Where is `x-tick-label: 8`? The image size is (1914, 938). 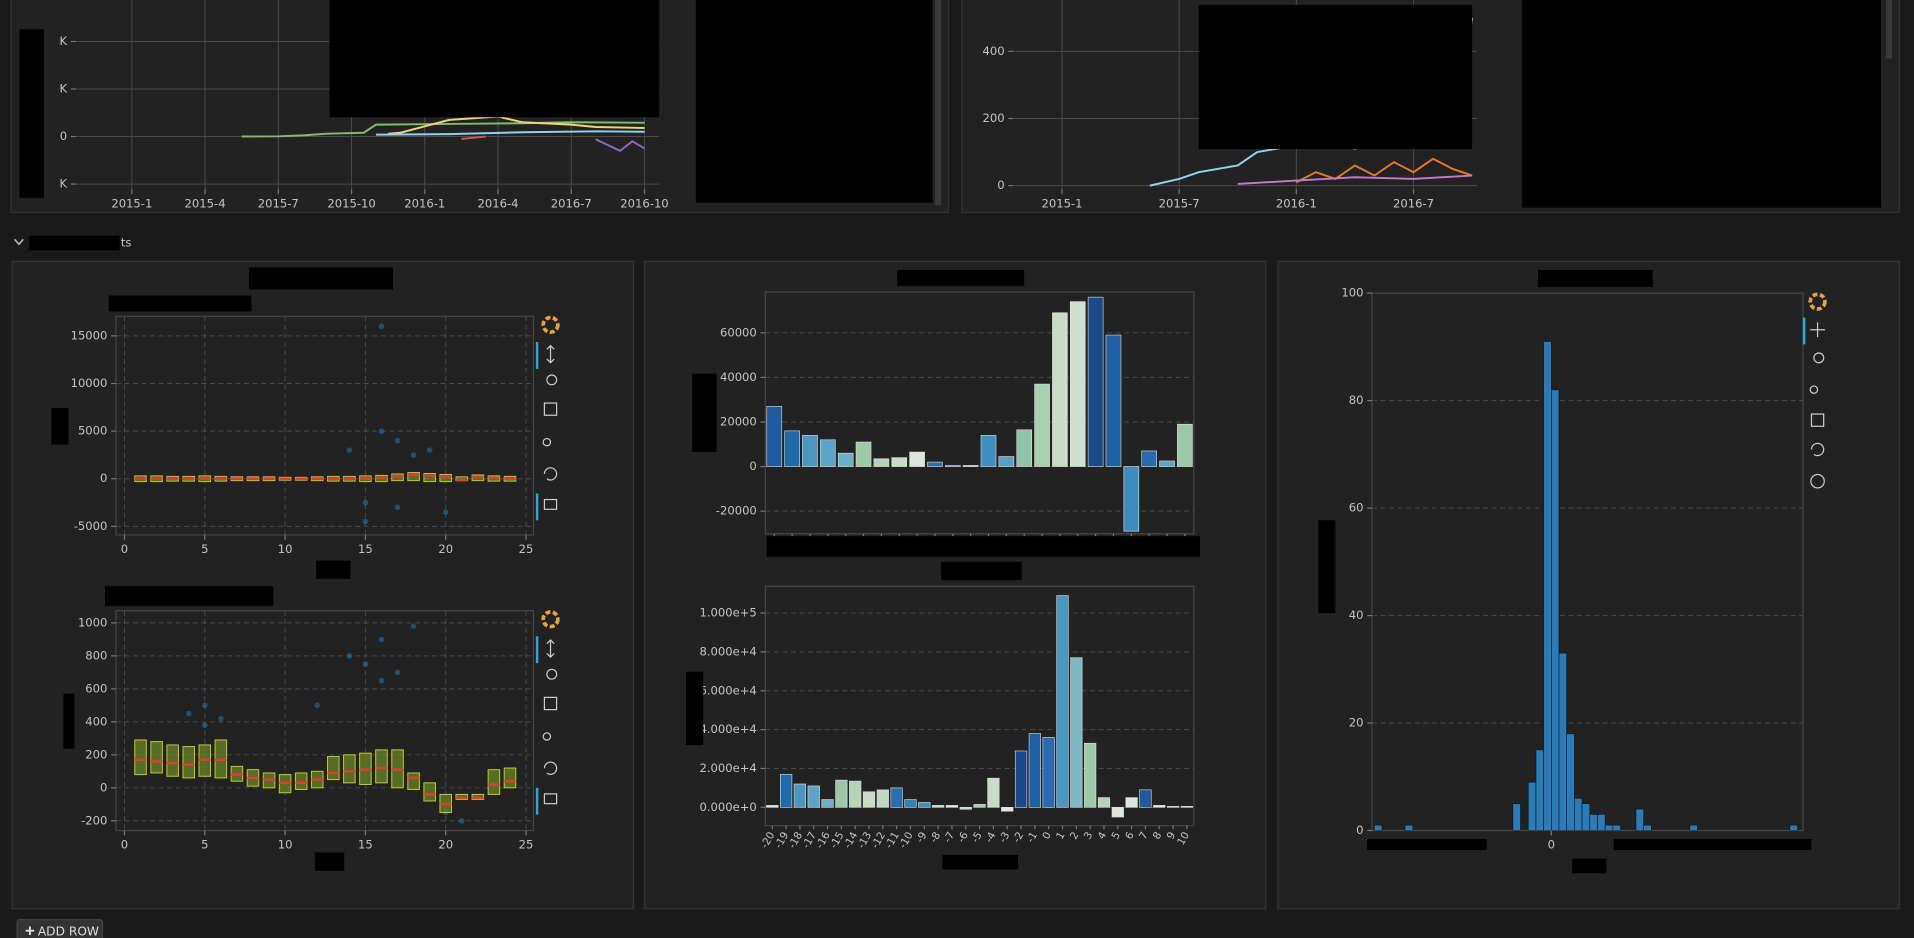 x-tick-label: 8 is located at coordinates (1158, 836).